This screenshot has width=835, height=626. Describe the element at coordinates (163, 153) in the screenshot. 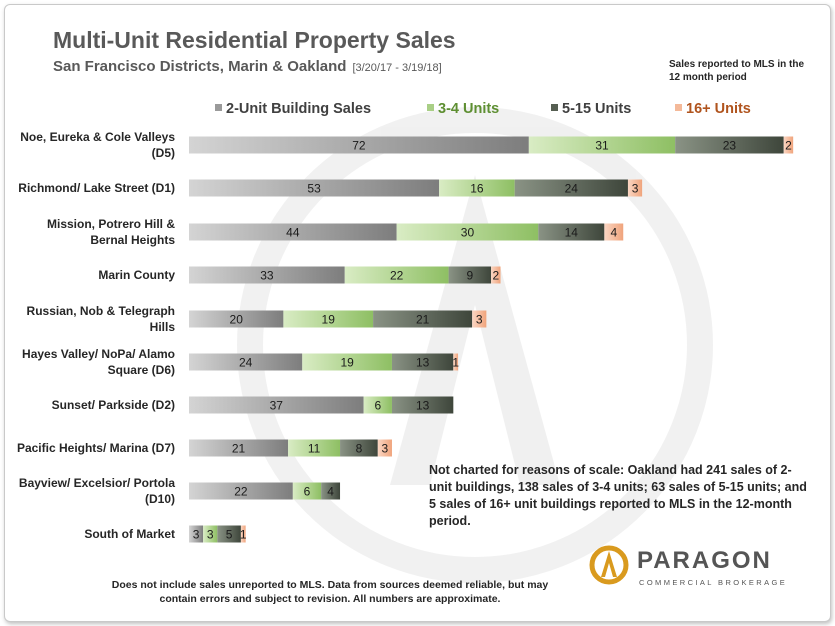

I see `category-label: (D5)` at that location.